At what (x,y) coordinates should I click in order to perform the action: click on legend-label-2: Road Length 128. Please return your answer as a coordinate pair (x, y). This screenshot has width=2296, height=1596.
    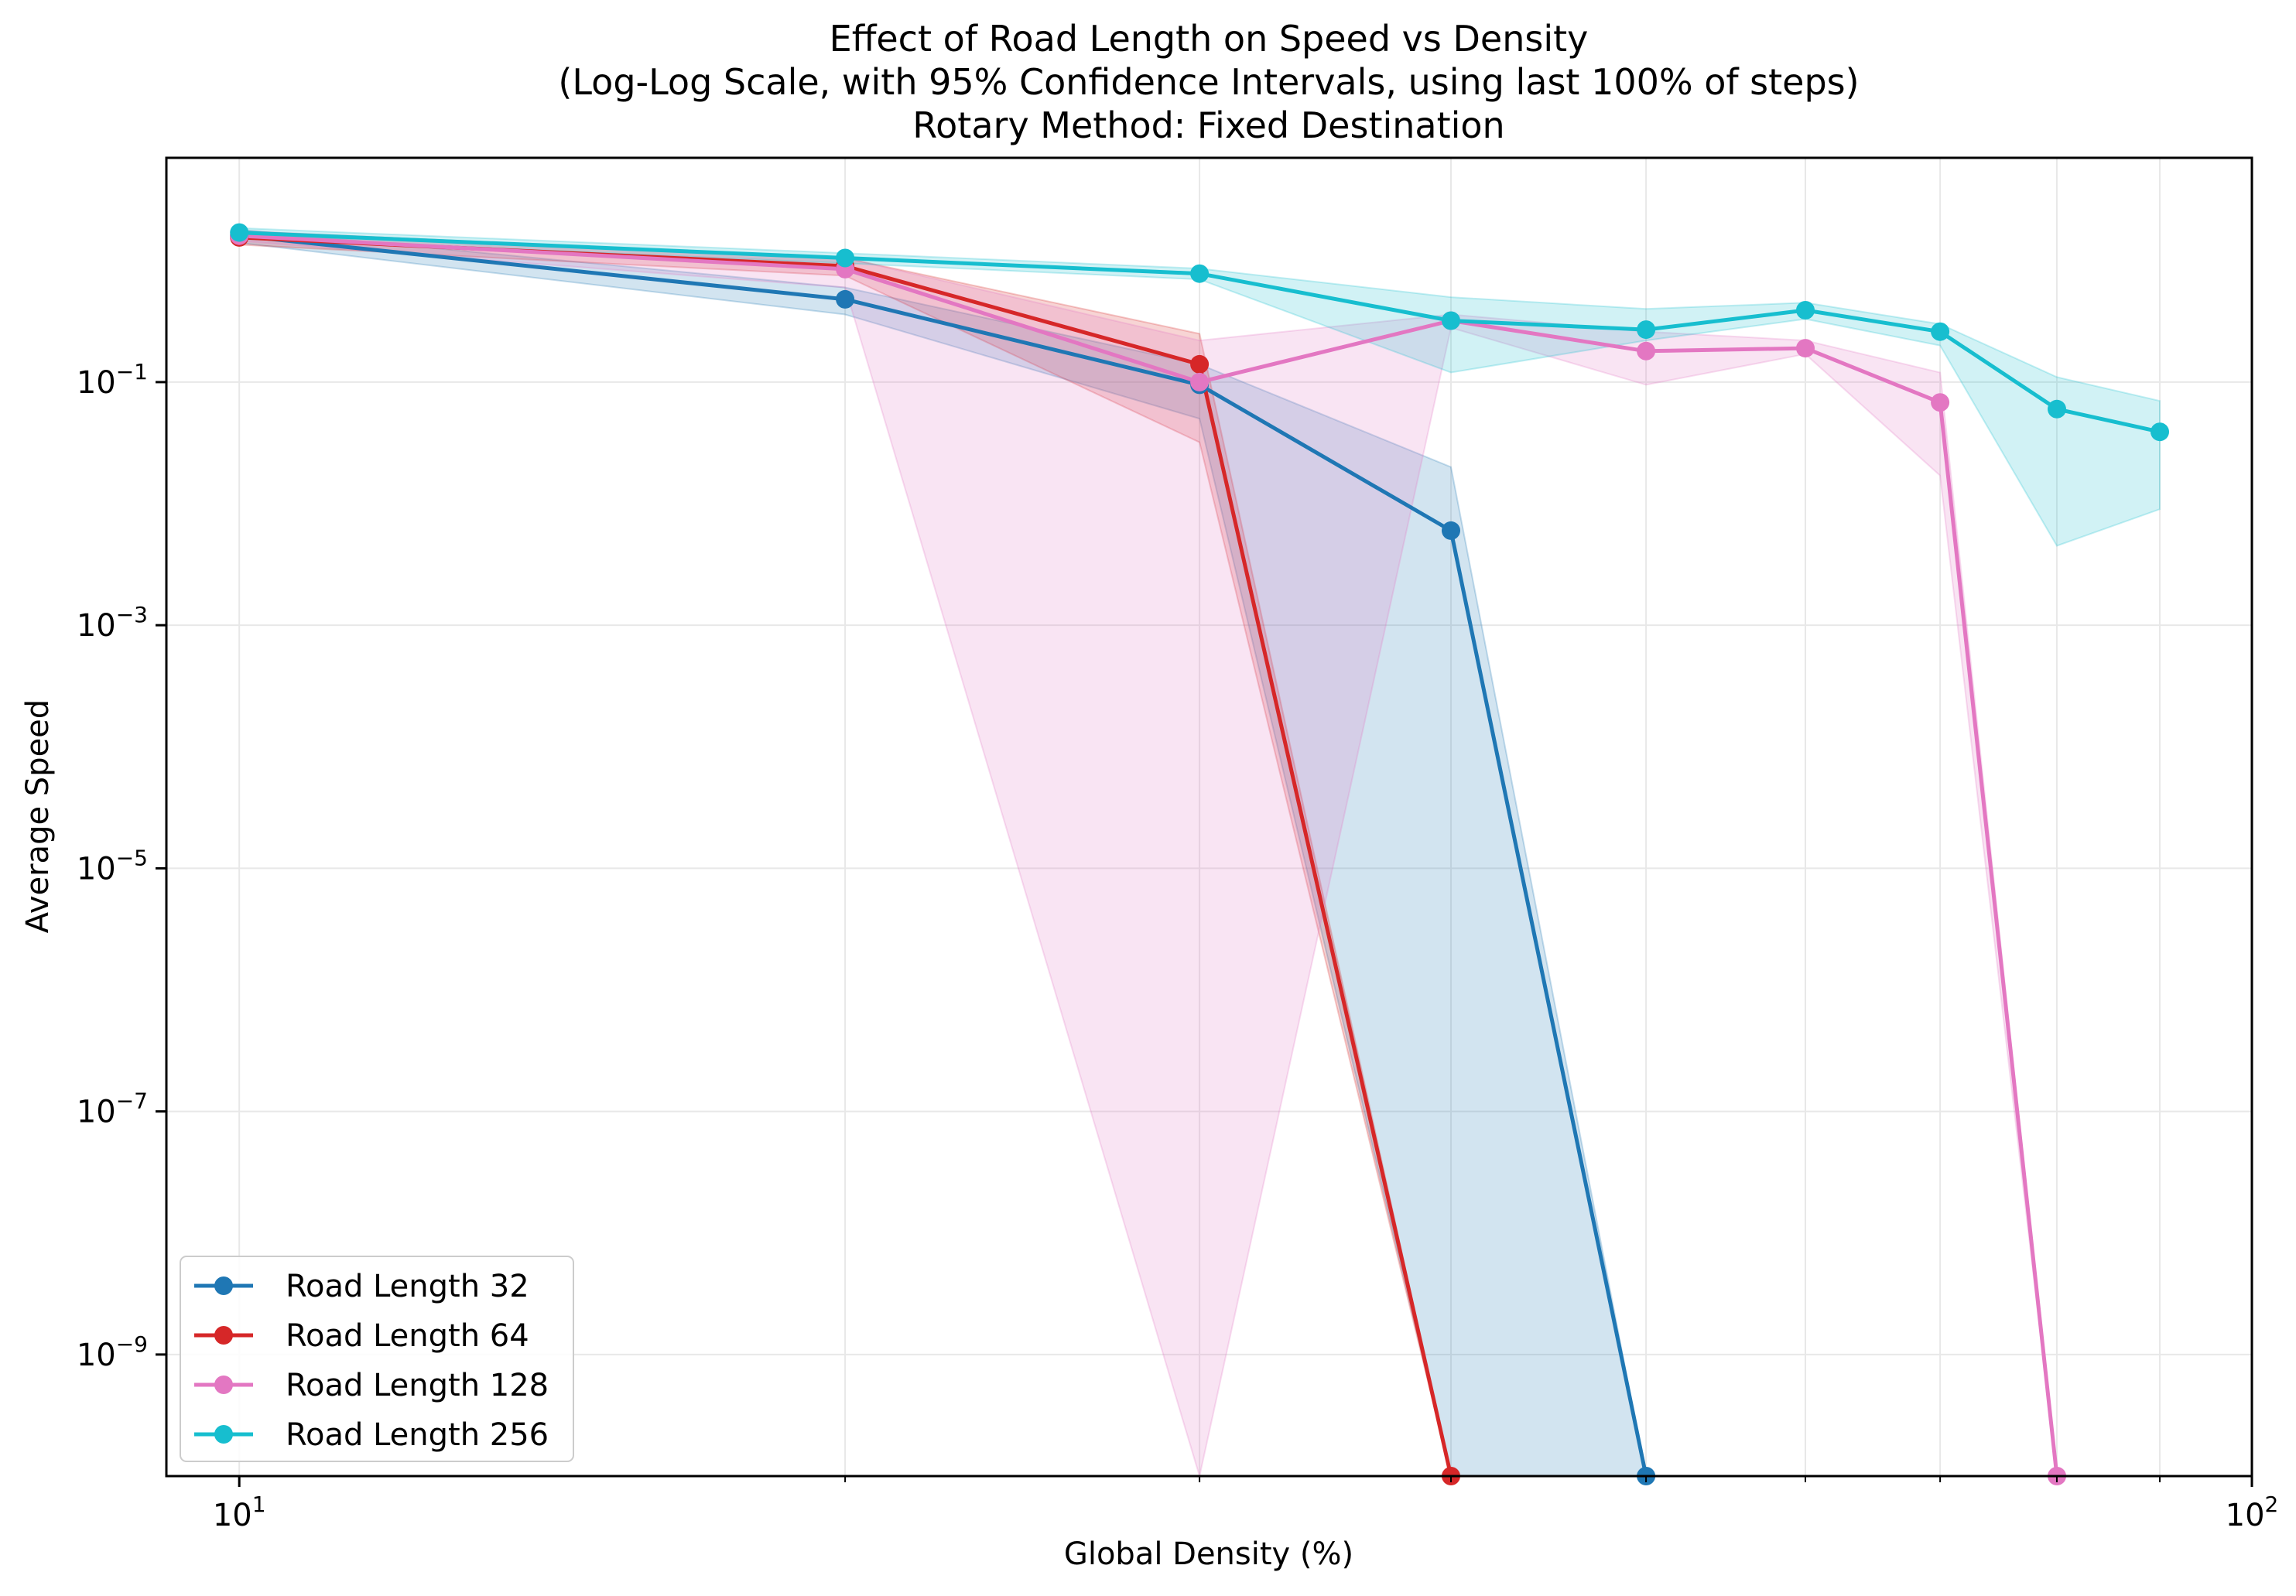
    Looking at the image, I should click on (417, 1385).